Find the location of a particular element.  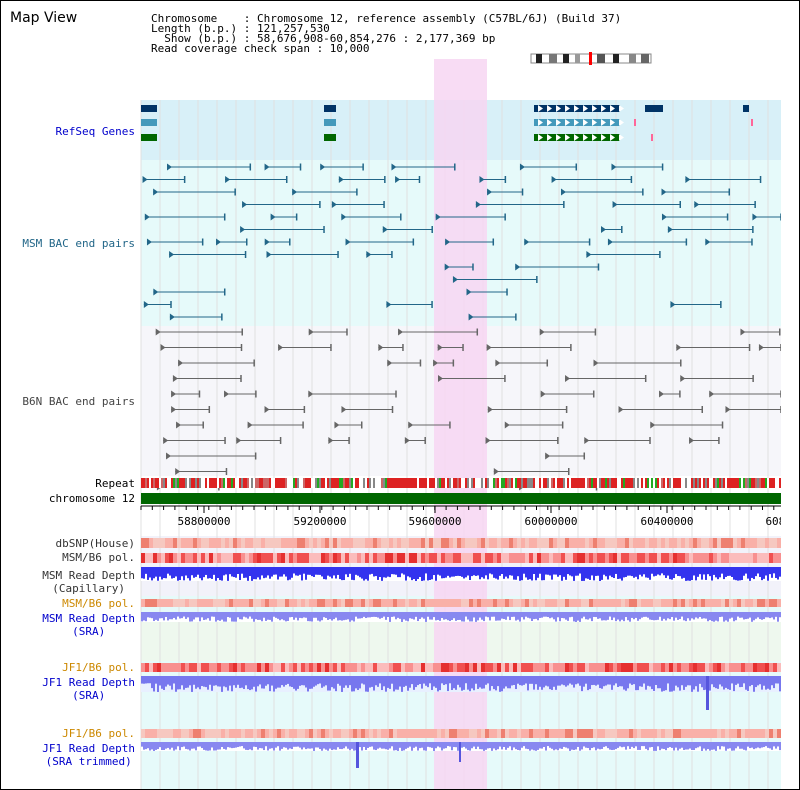

track-label-b6n-bac: B6N BAC end pairs is located at coordinates (78, 401).